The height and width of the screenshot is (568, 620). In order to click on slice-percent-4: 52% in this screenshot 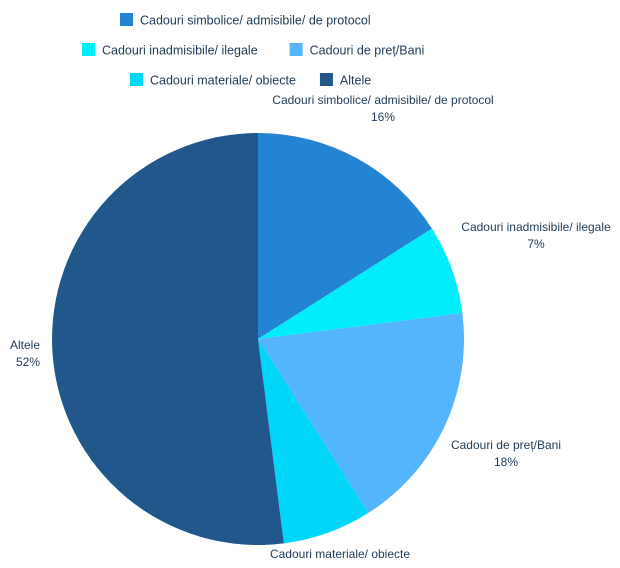, I will do `click(28, 362)`.